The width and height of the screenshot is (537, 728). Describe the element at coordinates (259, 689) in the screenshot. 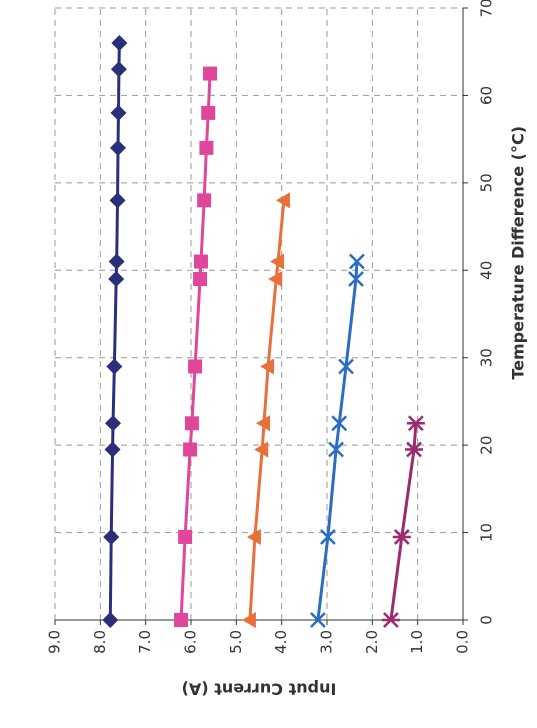

I see `y-axis-title: Input Current (A)` at that location.